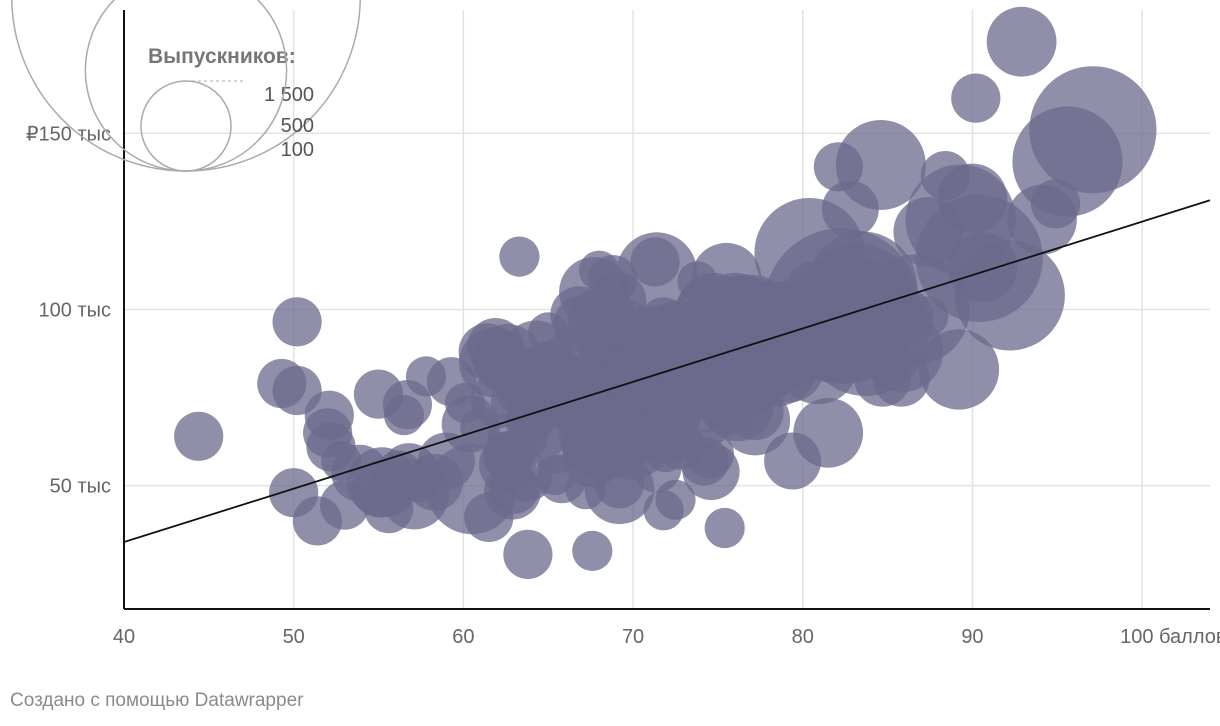  What do you see at coordinates (289, 95) in the screenshot?
I see `legend-label: 1 500` at bounding box center [289, 95].